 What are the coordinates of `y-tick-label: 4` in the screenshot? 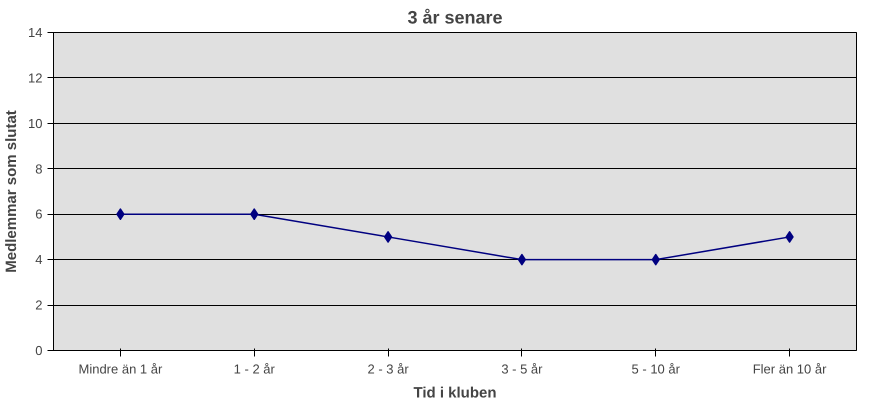 It's located at (39, 260).